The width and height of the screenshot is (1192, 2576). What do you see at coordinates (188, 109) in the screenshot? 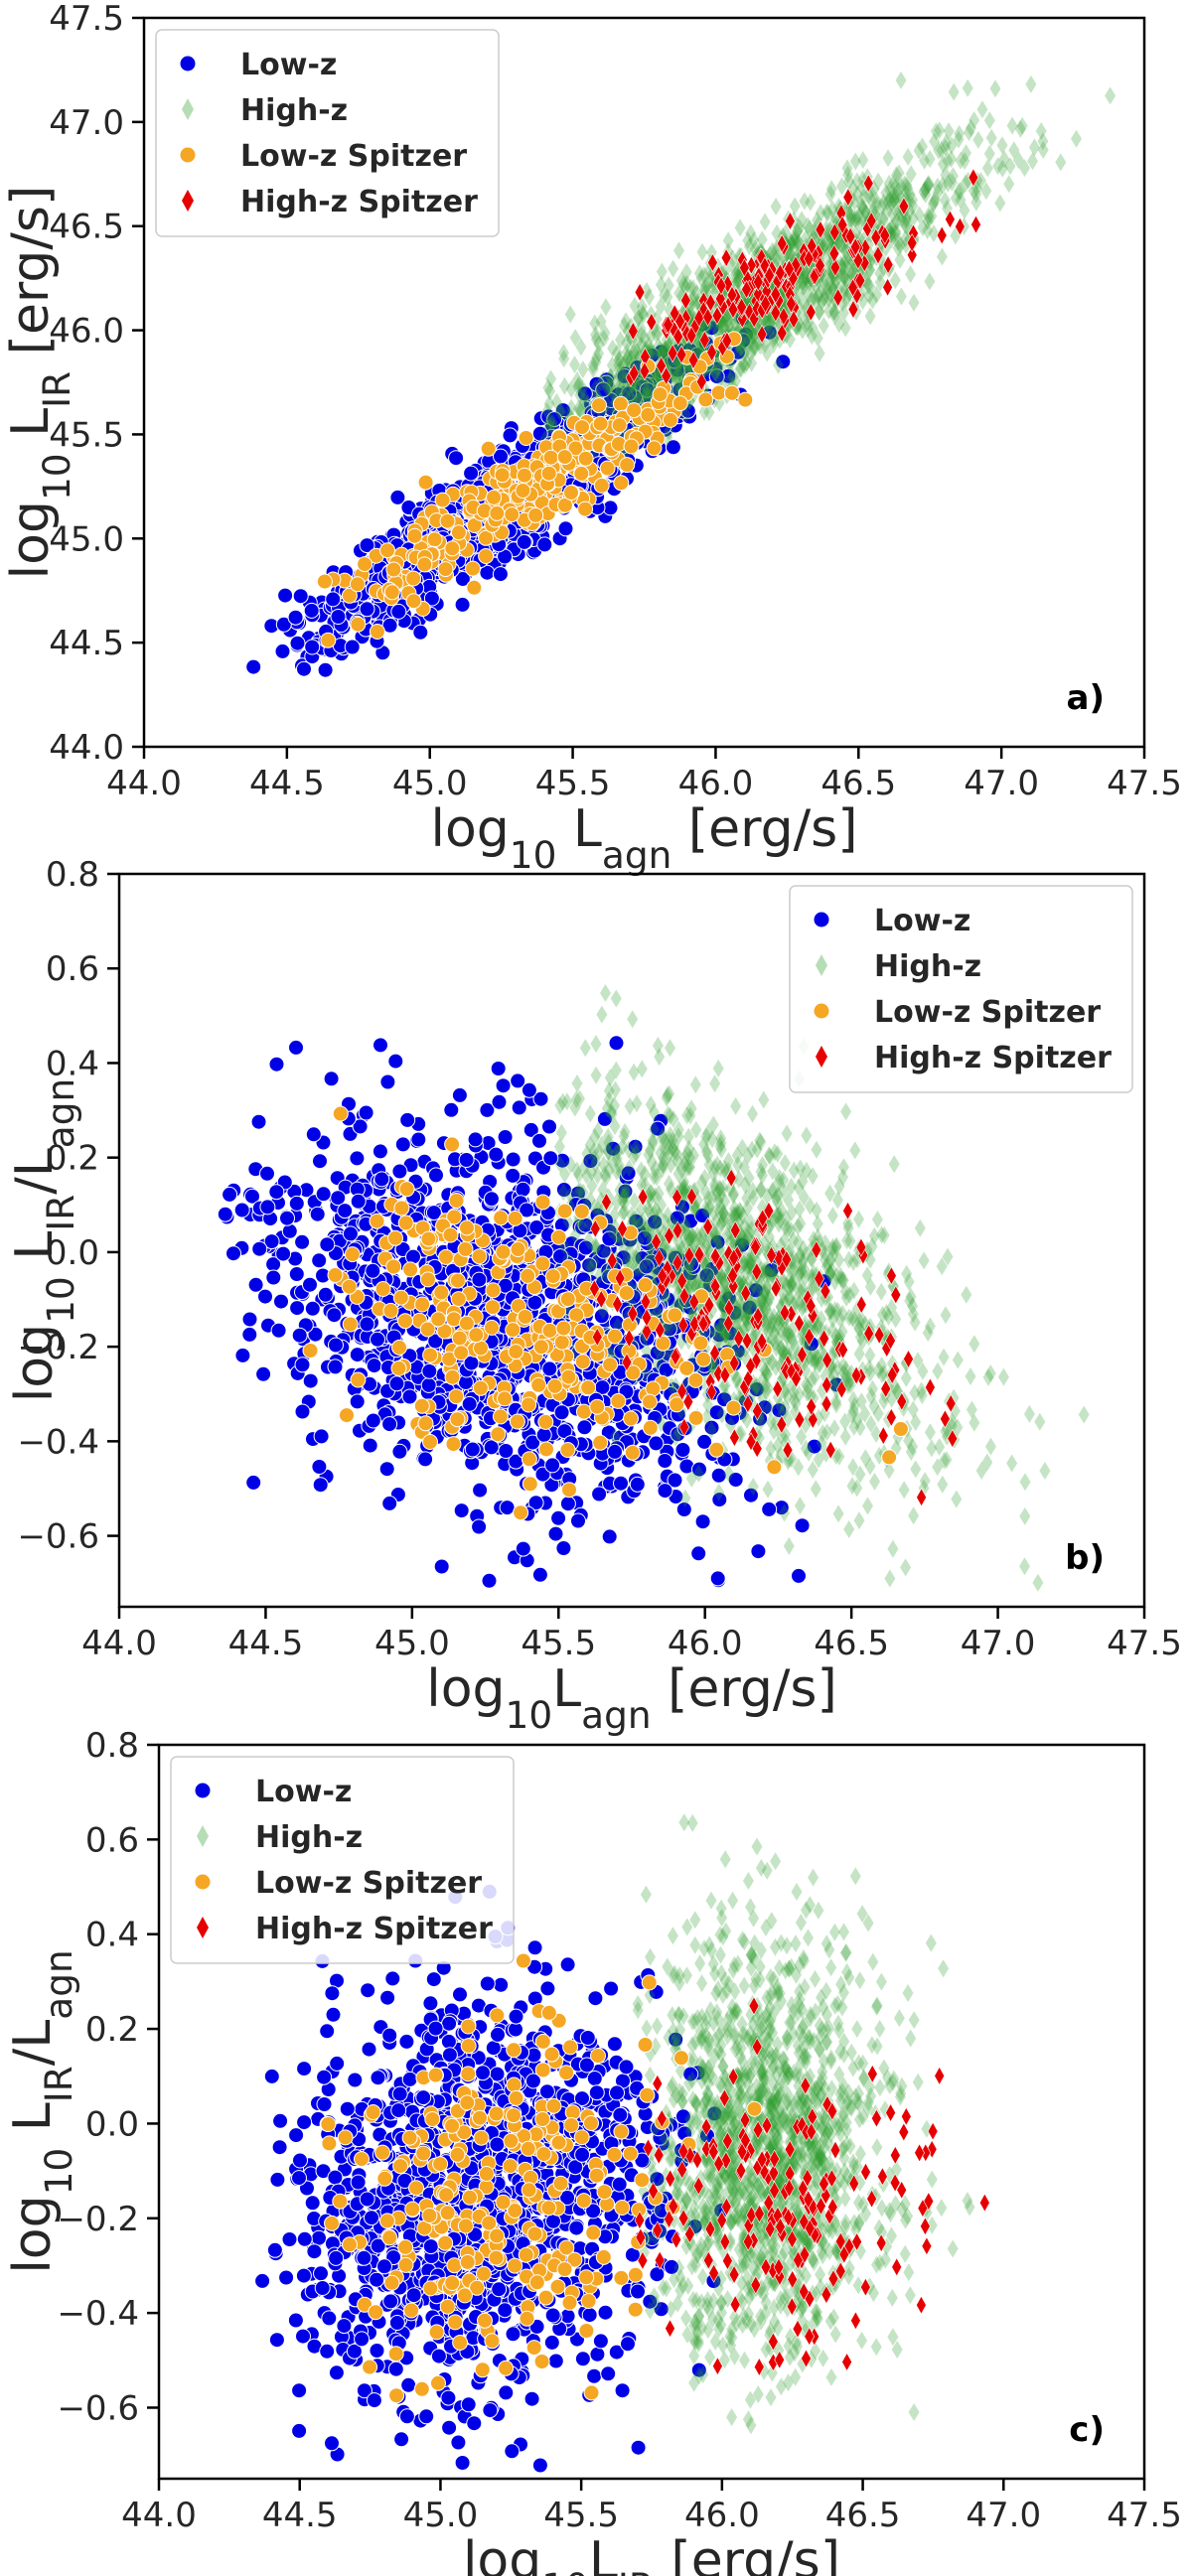
I see `legend-marker` at bounding box center [188, 109].